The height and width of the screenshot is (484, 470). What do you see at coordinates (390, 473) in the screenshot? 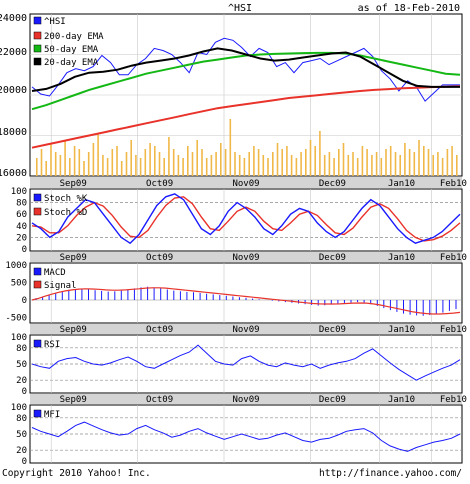
I see `source-url: http://finance.yahoo.com/` at bounding box center [390, 473].